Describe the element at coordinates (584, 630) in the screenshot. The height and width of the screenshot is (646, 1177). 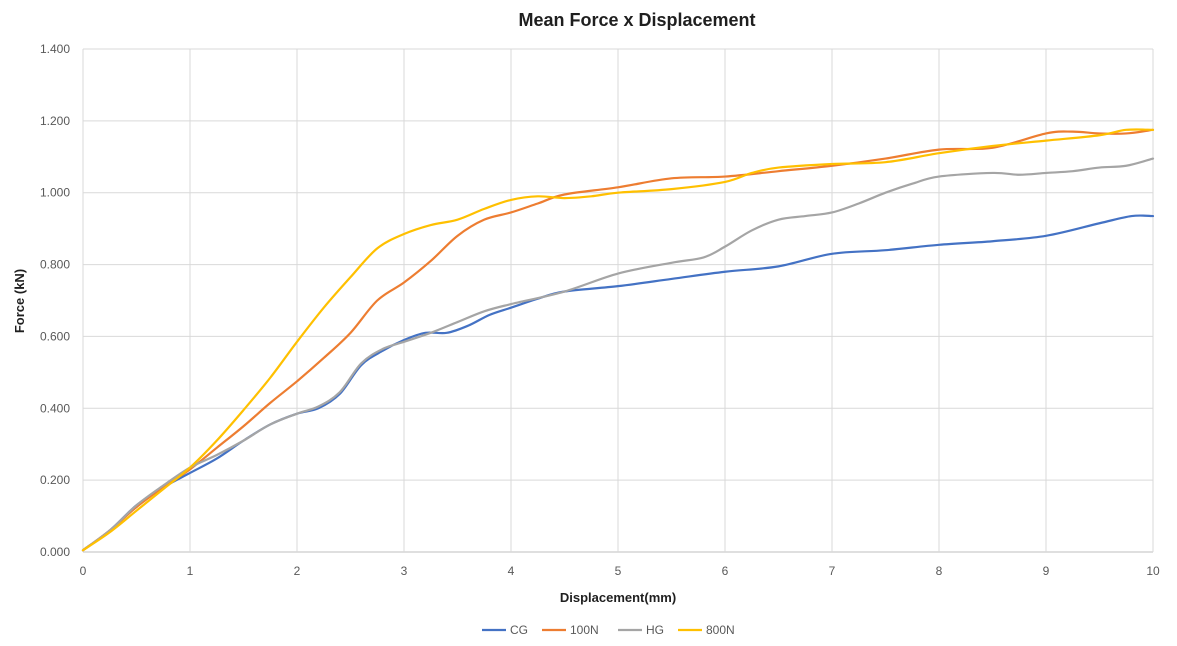
I see `legend-label: 100N` at that location.